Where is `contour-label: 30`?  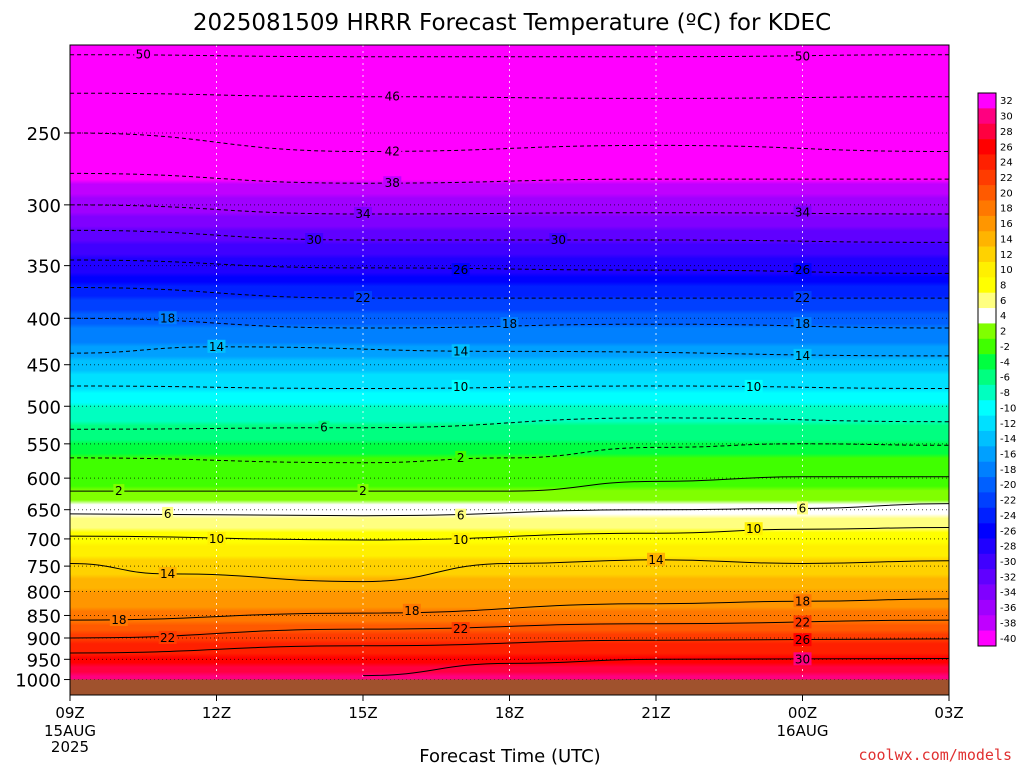
contour-label: 30 is located at coordinates (802, 659).